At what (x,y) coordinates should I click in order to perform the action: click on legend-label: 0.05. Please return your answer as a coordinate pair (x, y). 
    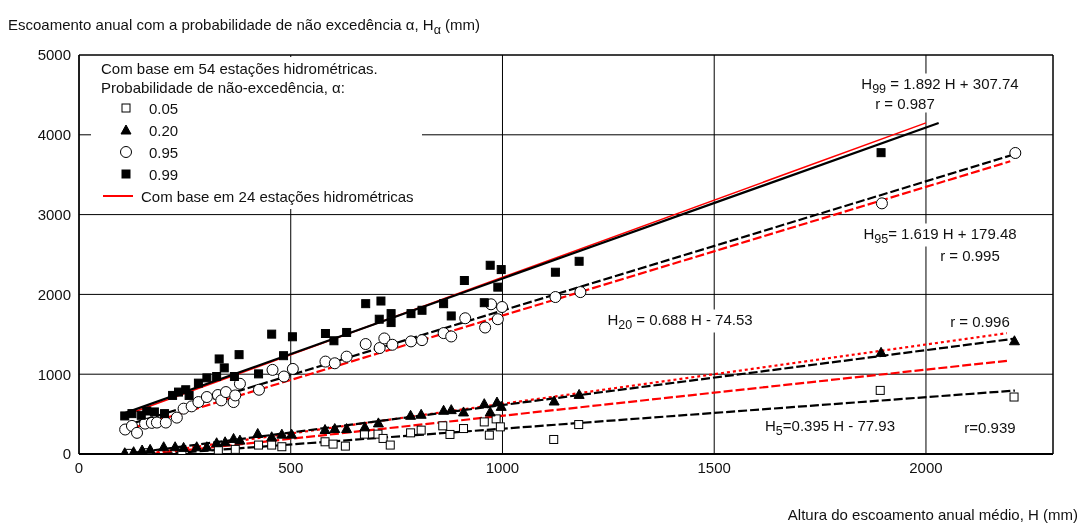
    Looking at the image, I should click on (164, 108).